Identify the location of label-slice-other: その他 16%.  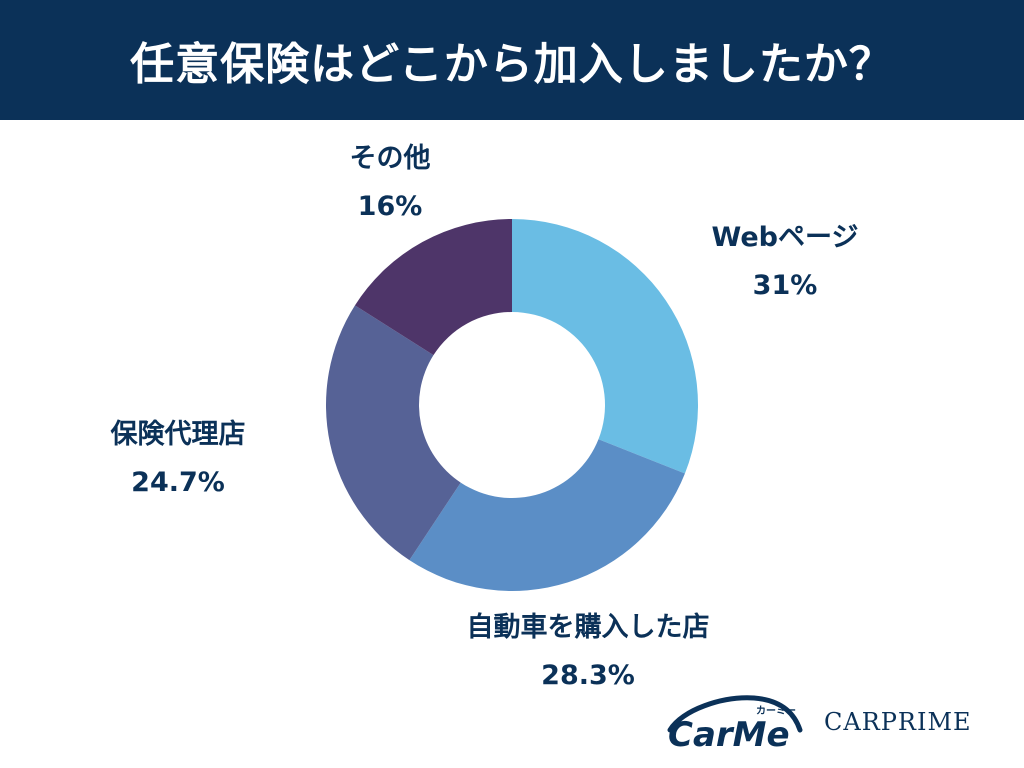
(390, 183).